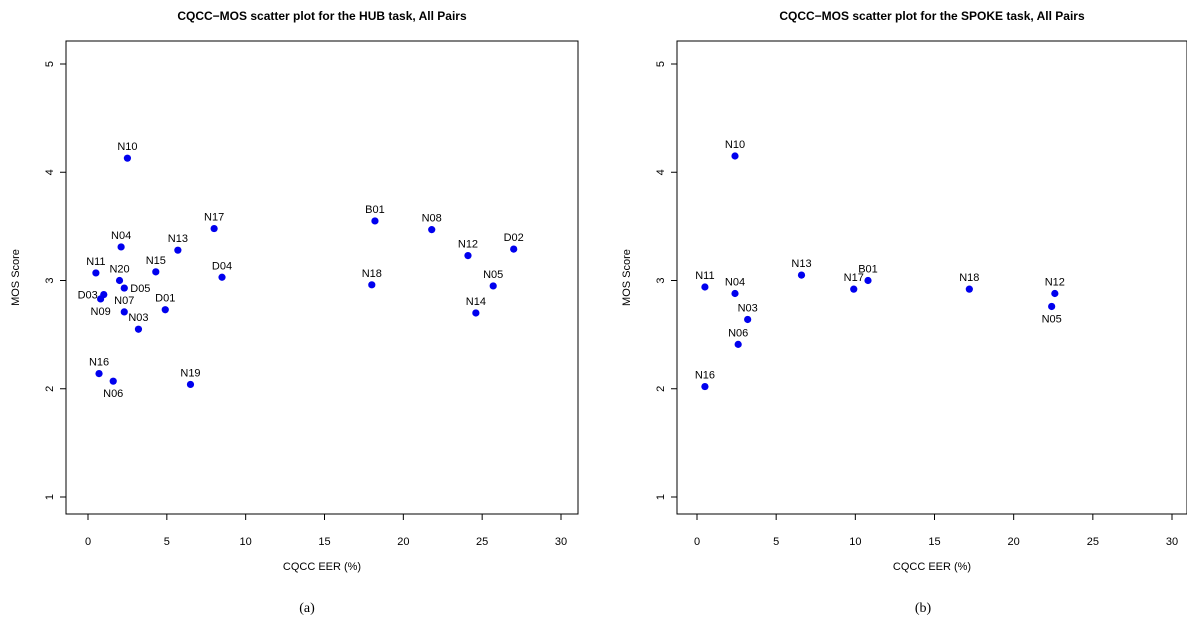 This screenshot has width=1187, height=623. What do you see at coordinates (119, 280) in the screenshot?
I see `data-point-n20` at bounding box center [119, 280].